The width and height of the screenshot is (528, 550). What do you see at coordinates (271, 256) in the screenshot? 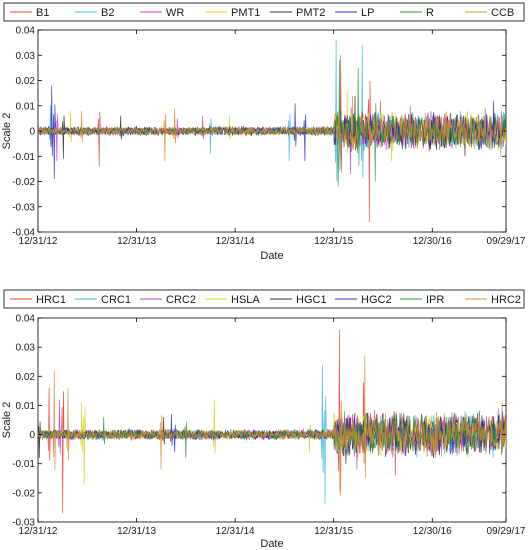
I see `top-x-axis-label: Date` at bounding box center [271, 256].